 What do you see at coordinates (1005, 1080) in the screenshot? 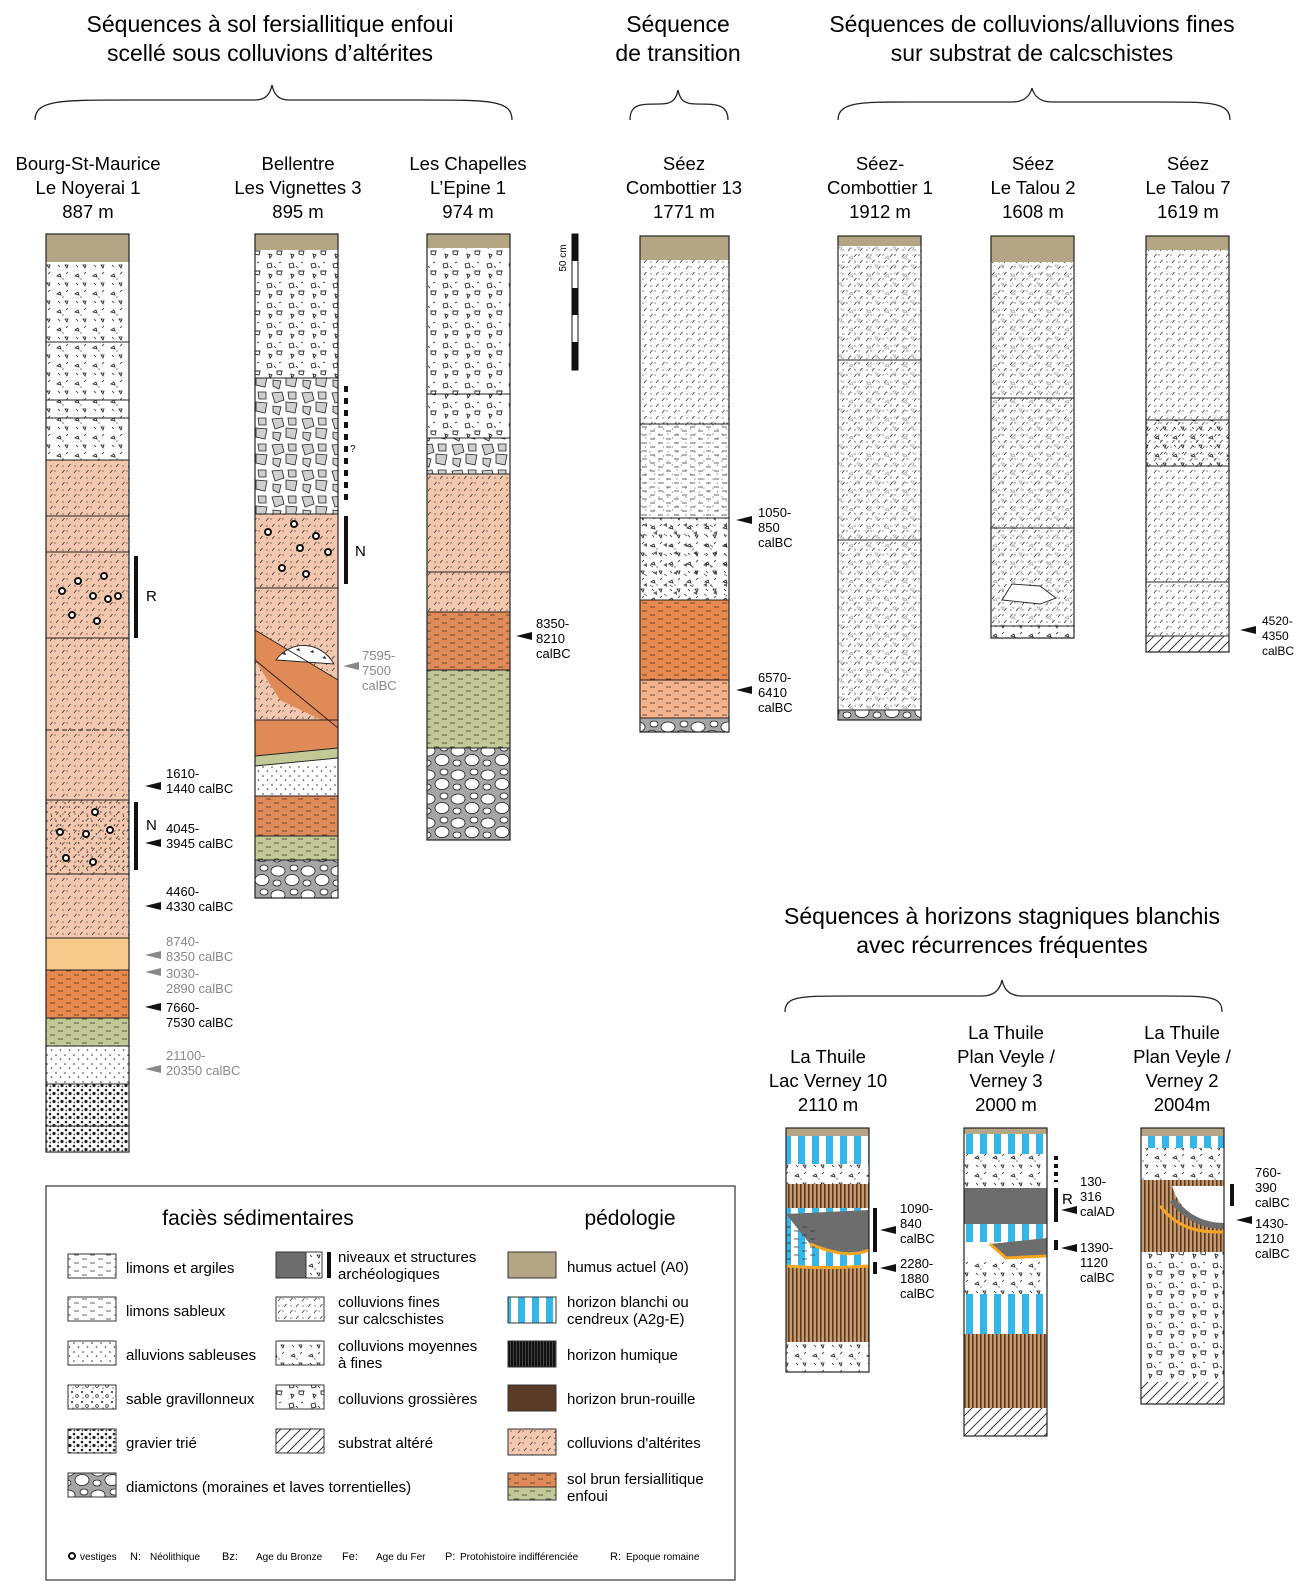
I see `site-label: Verney 3` at bounding box center [1005, 1080].